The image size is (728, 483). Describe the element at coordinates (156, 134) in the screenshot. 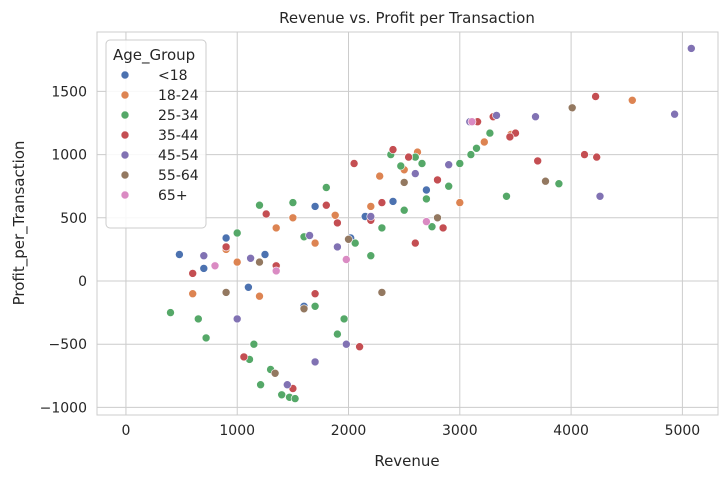

I see `legend-box` at that location.